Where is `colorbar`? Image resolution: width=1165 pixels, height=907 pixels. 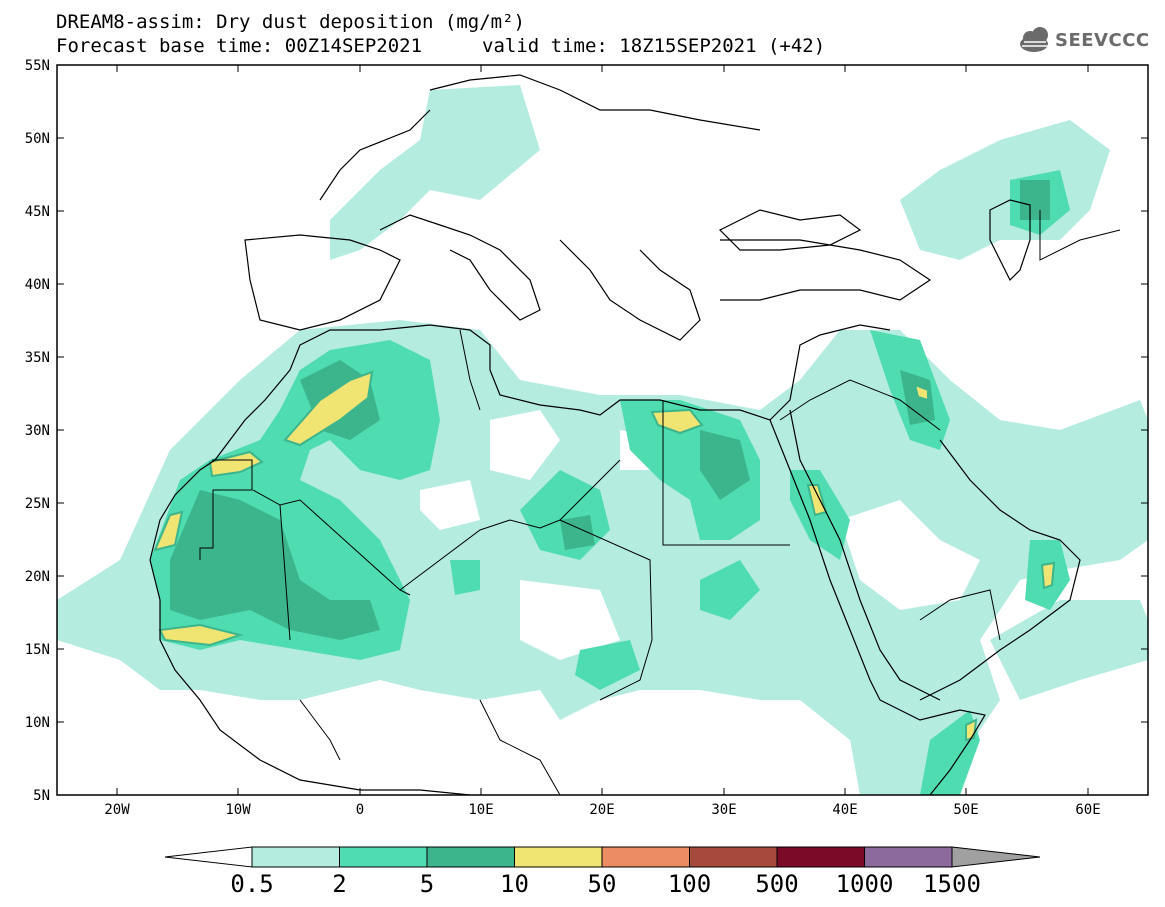
colorbar is located at coordinates (602, 857).